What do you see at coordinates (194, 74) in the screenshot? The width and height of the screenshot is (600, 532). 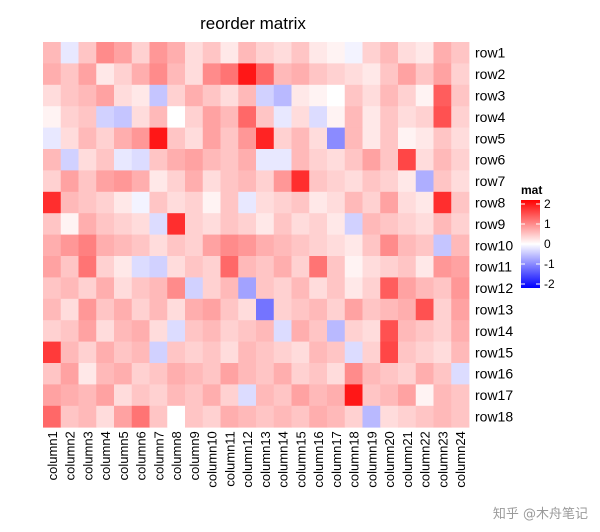 I see `heatmap-cell-row2-column9` at bounding box center [194, 74].